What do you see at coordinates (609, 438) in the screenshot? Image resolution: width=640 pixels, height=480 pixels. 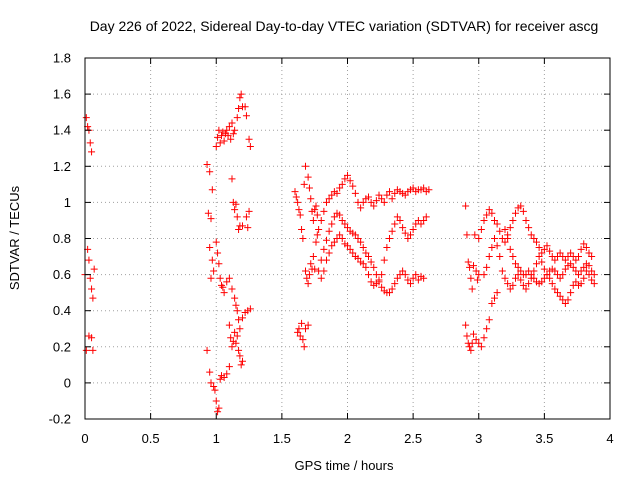 I see `x-tick-label: 4` at bounding box center [609, 438].